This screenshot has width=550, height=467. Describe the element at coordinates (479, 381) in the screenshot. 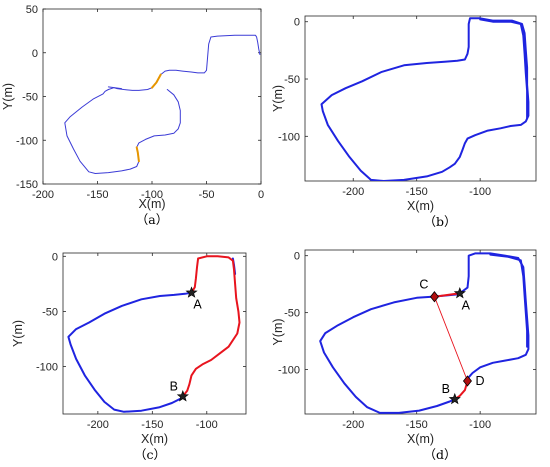

I see `point-d-label: D` at that location.